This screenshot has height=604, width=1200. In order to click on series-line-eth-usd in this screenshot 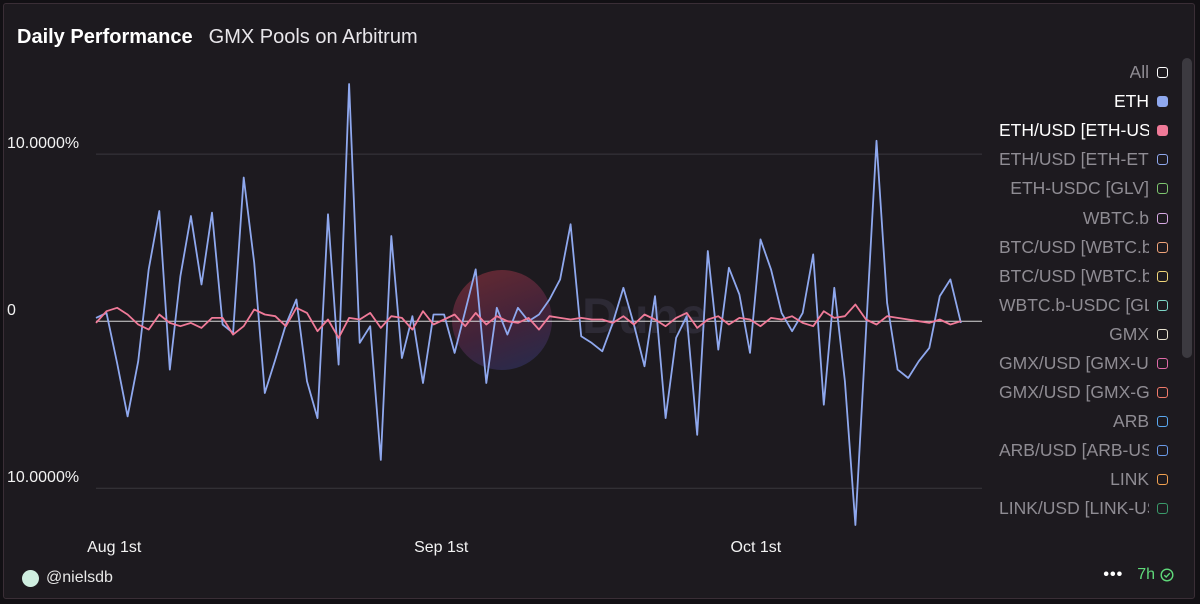, I will do `click(528, 321)`.